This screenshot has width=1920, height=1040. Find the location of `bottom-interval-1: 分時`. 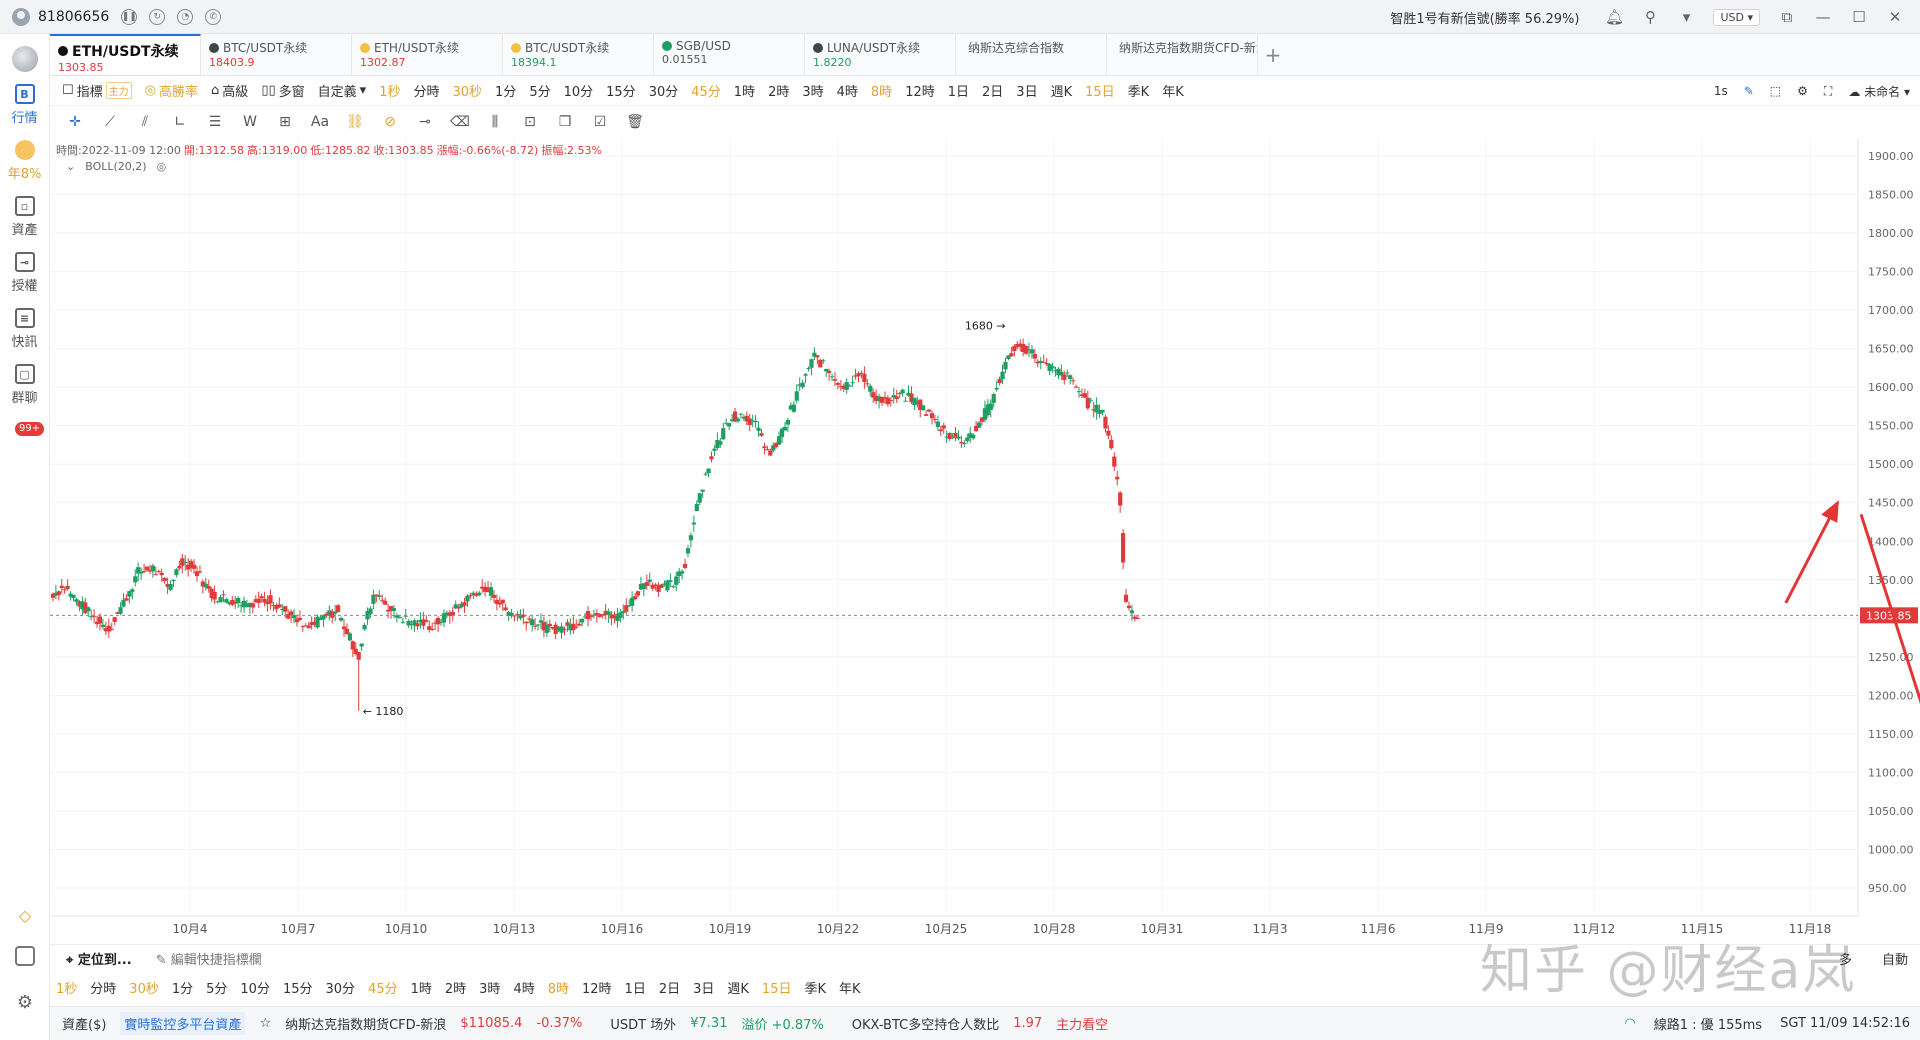

bottom-interval-1: 分時 is located at coordinates (103, 989).